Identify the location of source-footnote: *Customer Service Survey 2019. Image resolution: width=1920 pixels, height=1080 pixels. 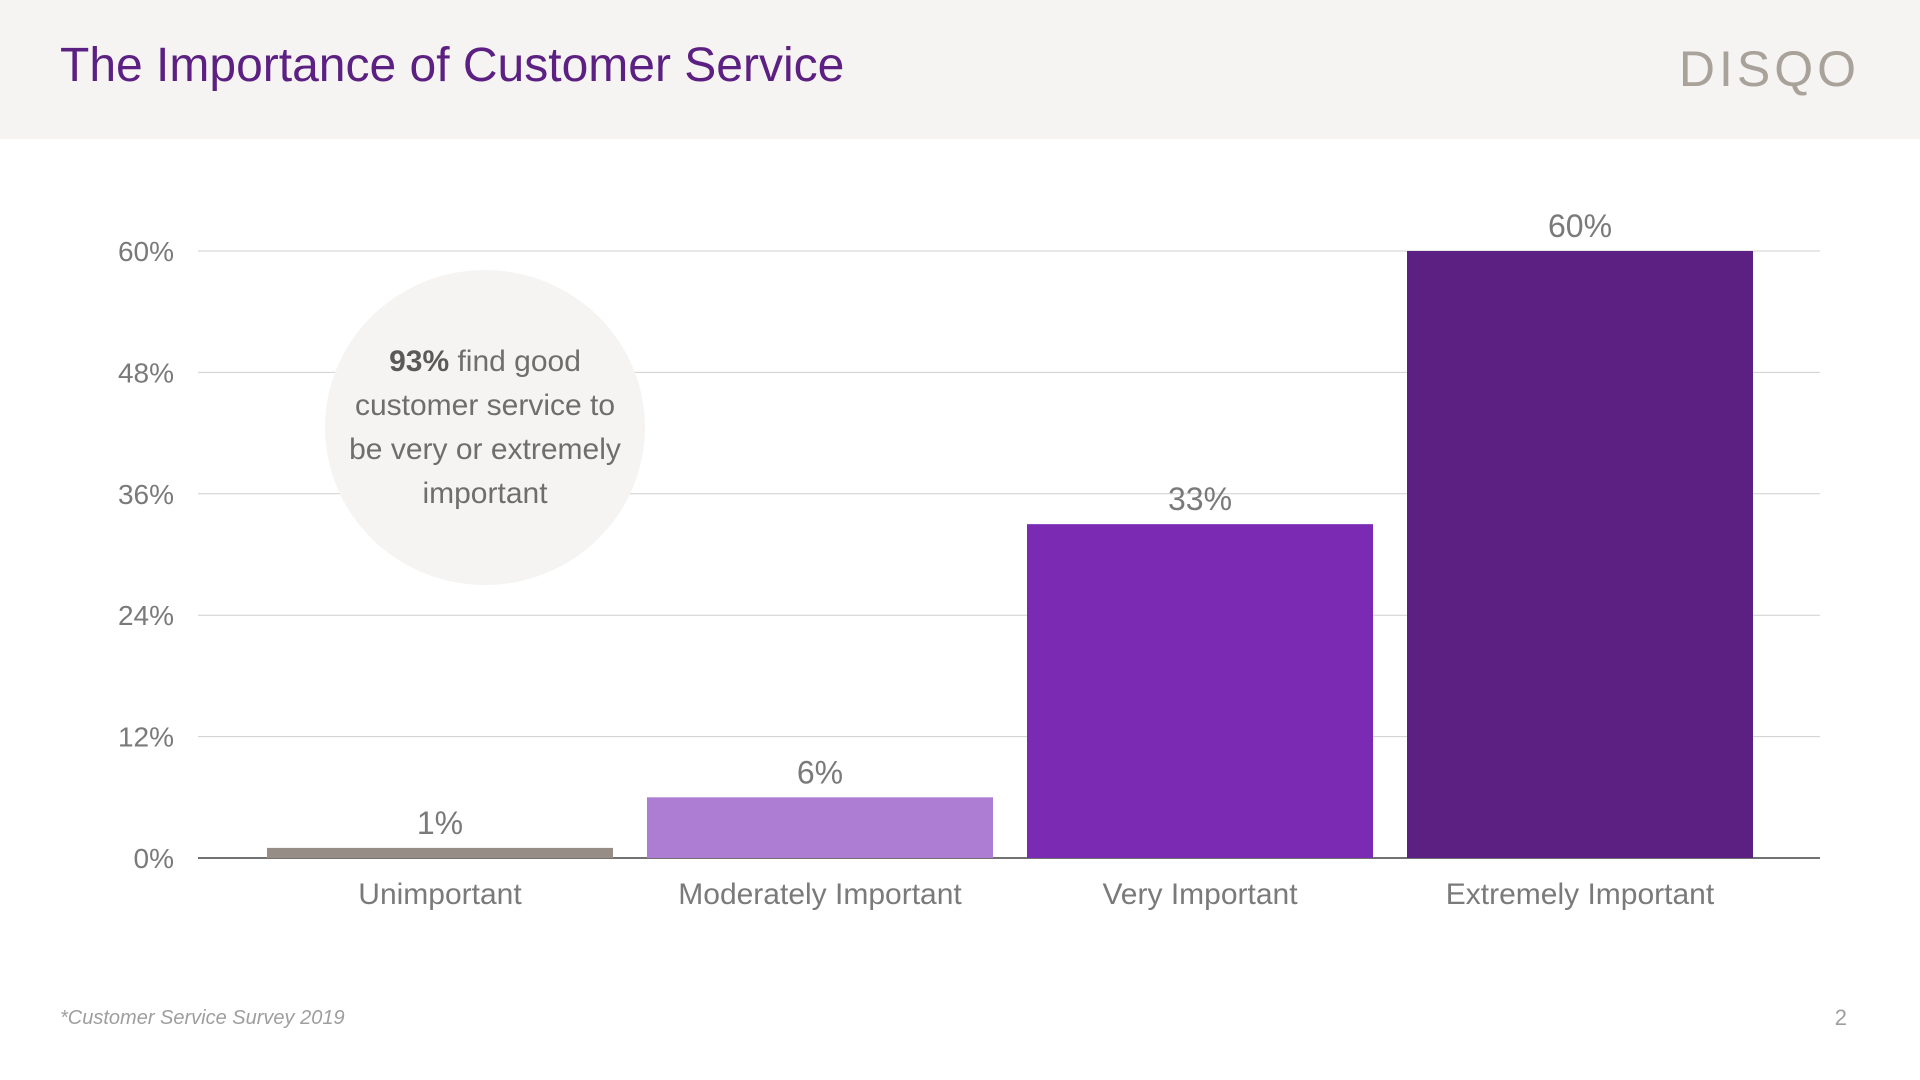
(202, 1018).